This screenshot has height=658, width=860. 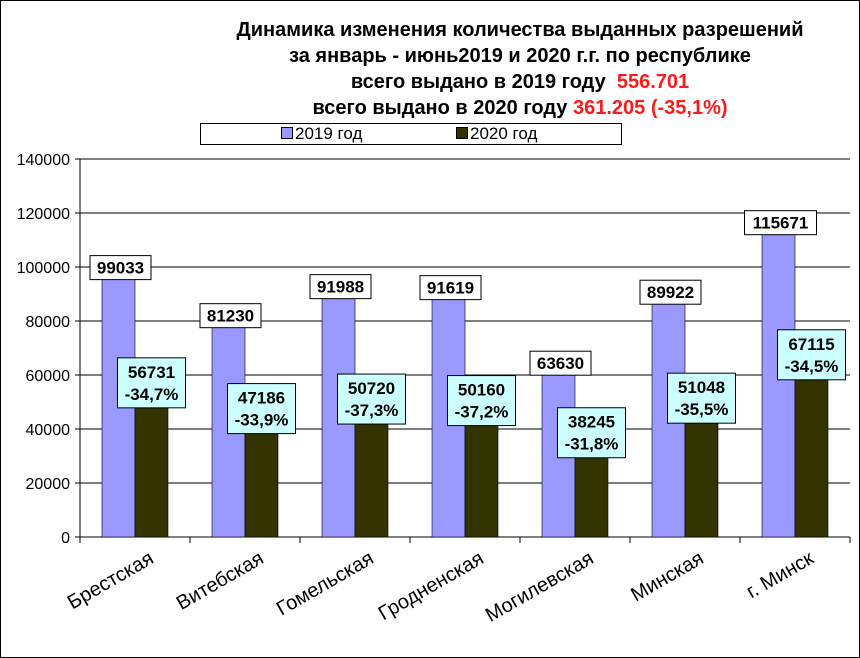 What do you see at coordinates (411, 134) in the screenshot?
I see `chart-legend: 2019 год 2020 год` at bounding box center [411, 134].